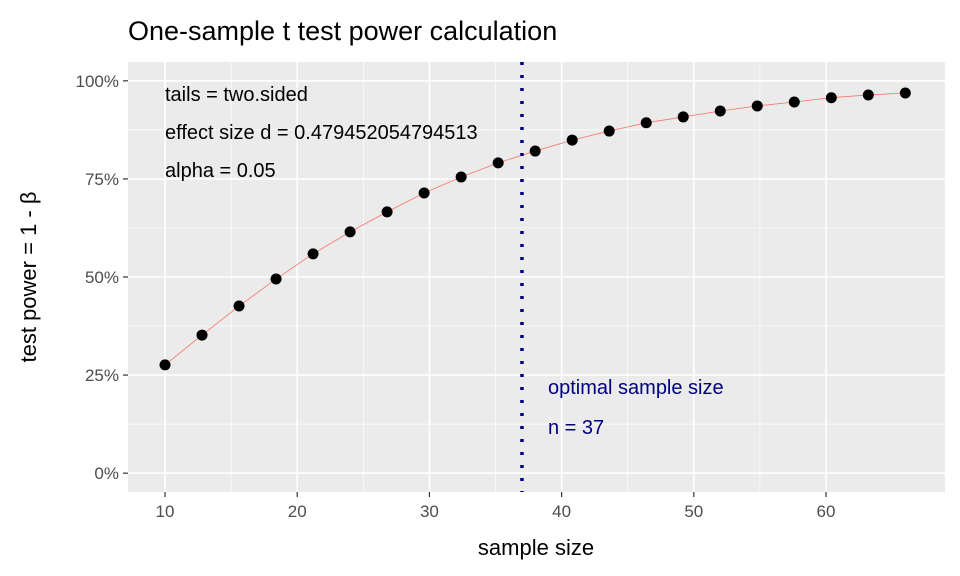 Image resolution: width=960 pixels, height=576 pixels. What do you see at coordinates (220, 171) in the screenshot?
I see `annotation-alpha: alpha = 0.05` at bounding box center [220, 171].